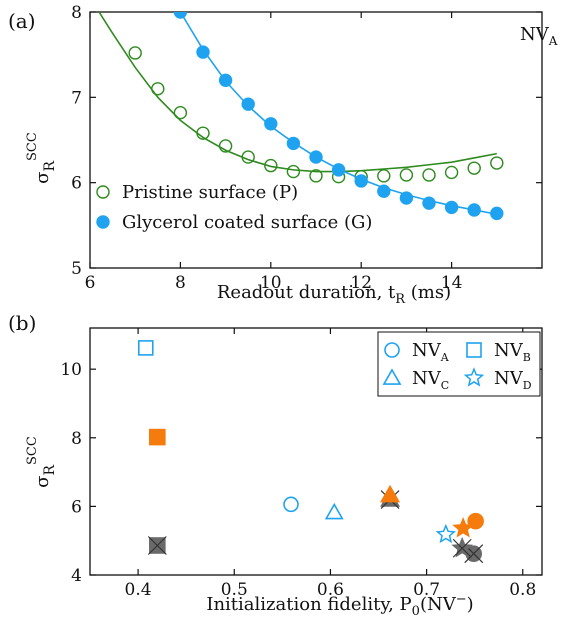 This screenshot has height=619, width=584. I want to click on panel-b-y-axis-label: σRSCC, so click(41, 462).